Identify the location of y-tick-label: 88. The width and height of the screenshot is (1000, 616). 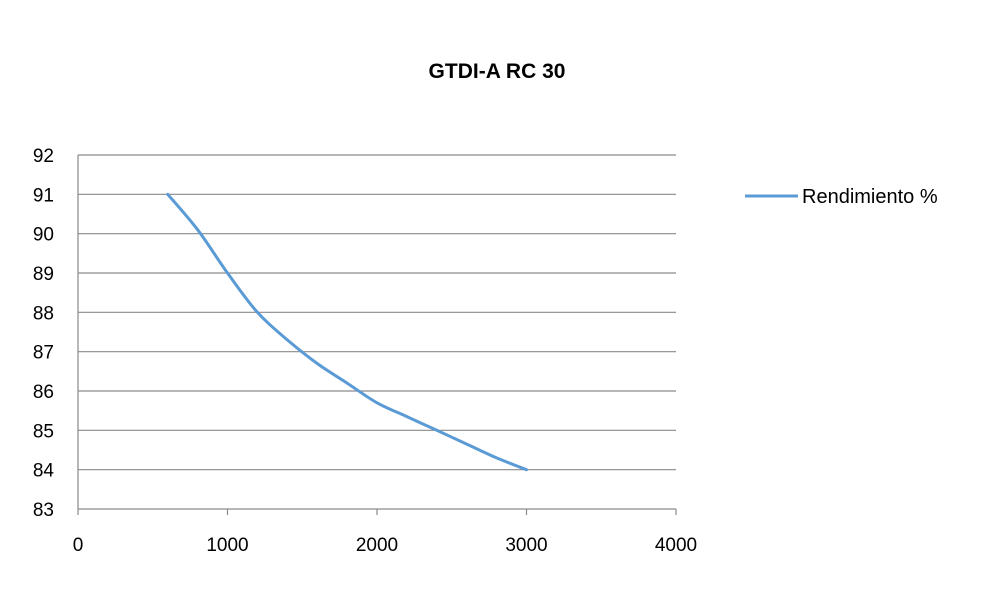
(43, 313).